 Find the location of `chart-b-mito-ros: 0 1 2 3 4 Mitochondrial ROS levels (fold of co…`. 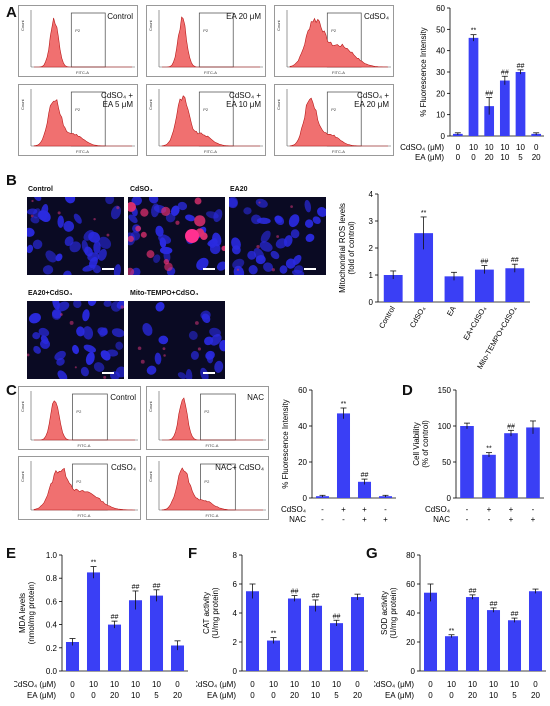

chart-b-mito-ros: 0 1 2 3 4 Mitochondrial ROS levels (fold of co… is located at coordinates (434, 280).